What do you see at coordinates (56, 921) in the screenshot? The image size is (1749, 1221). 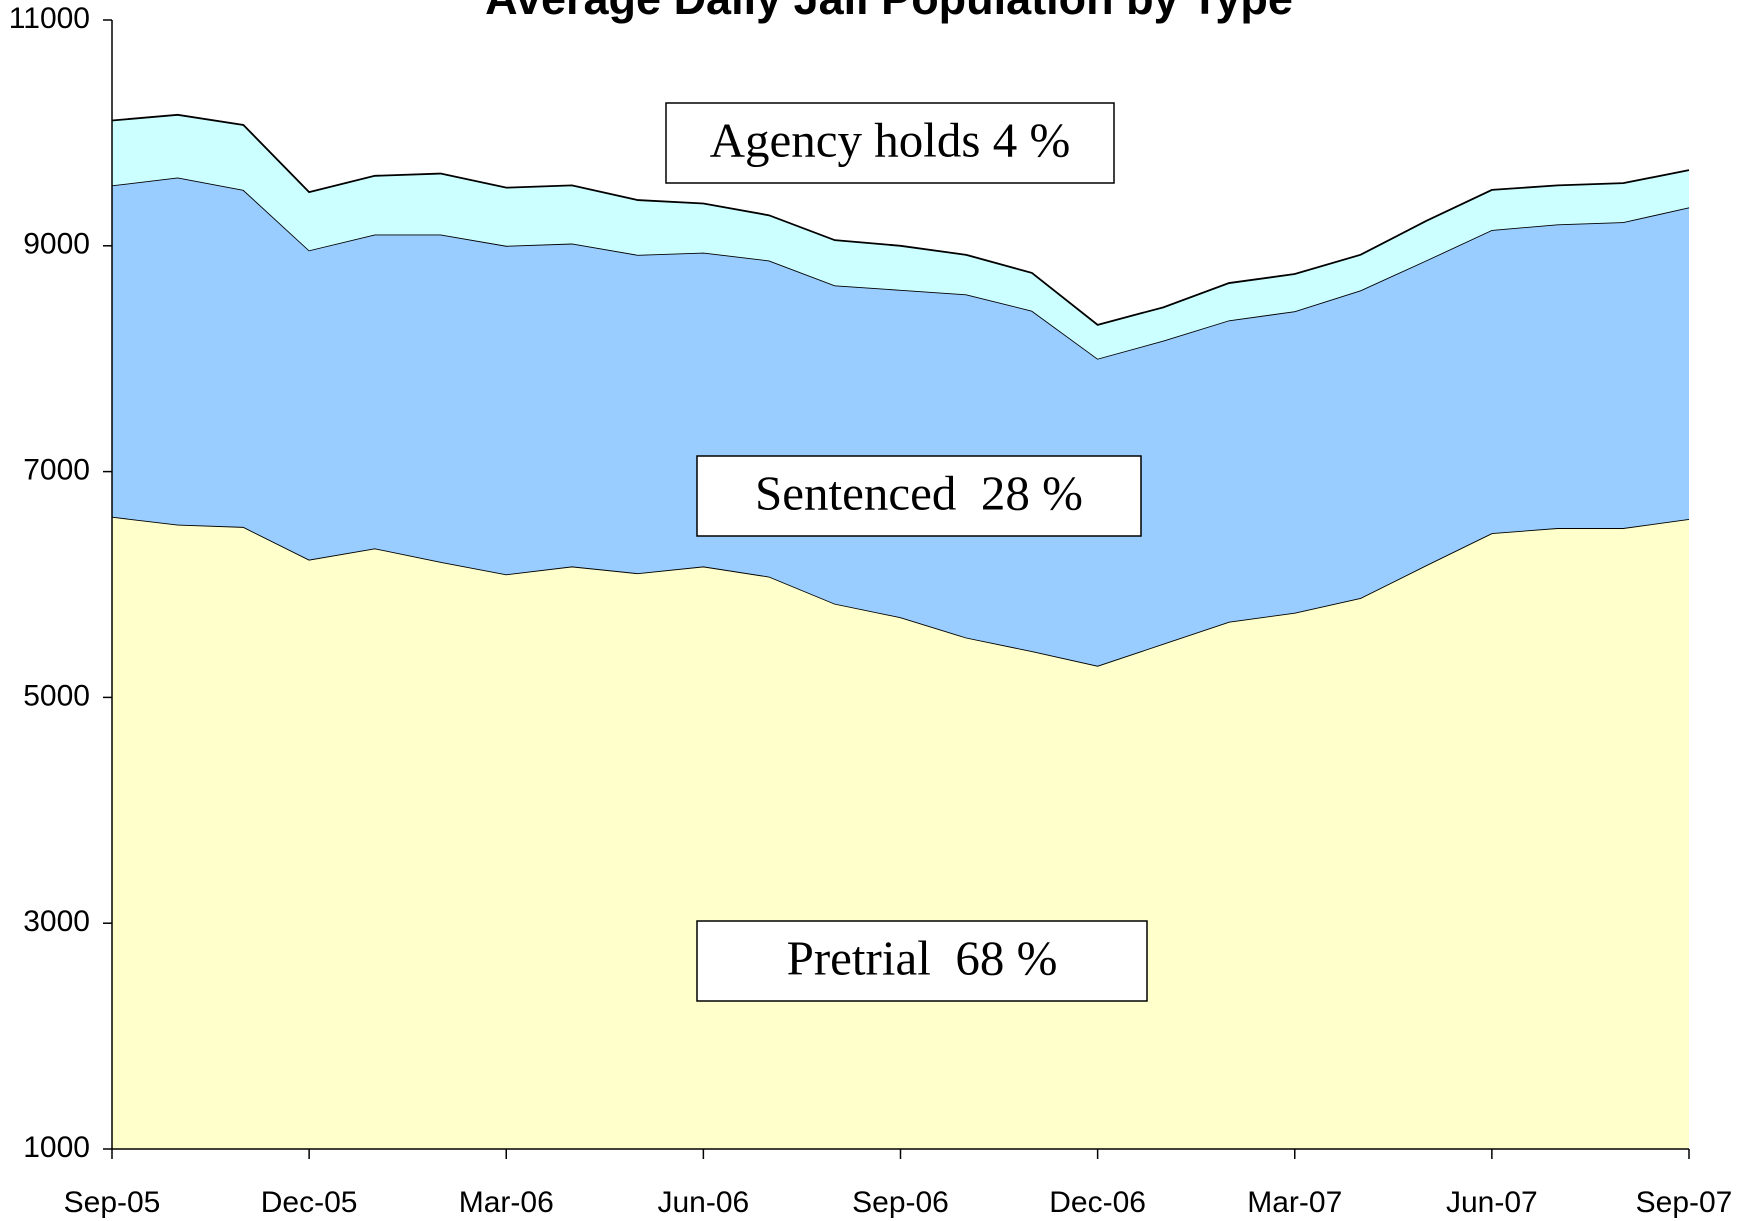 I see `y-tick-label: 3000` at bounding box center [56, 921].